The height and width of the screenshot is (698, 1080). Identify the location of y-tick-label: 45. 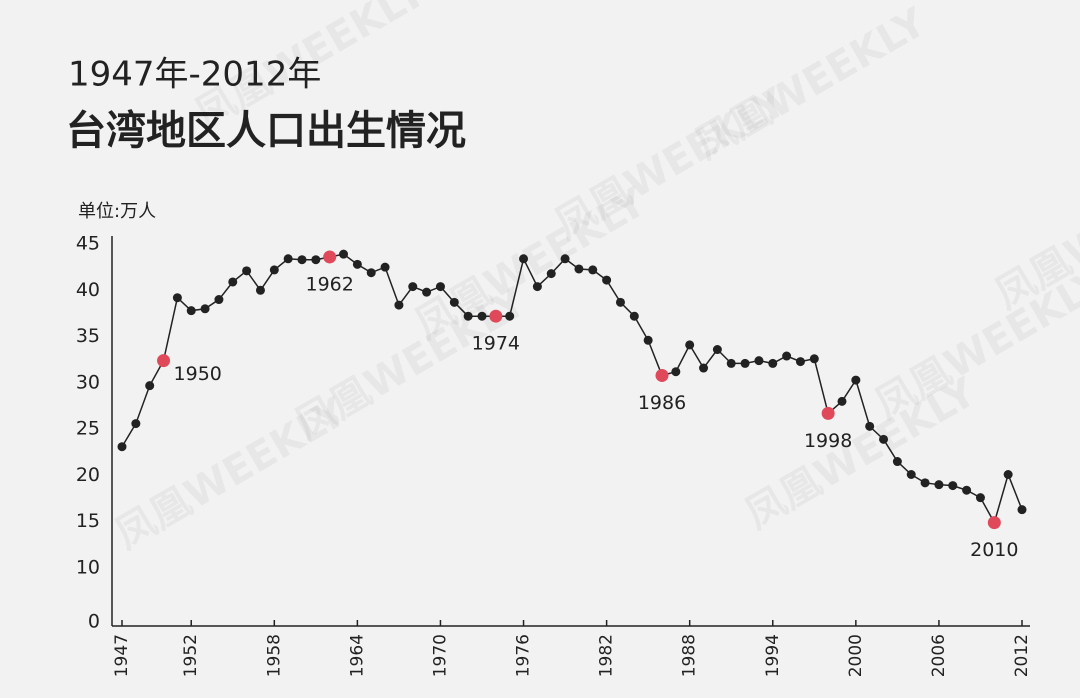
(88, 244).